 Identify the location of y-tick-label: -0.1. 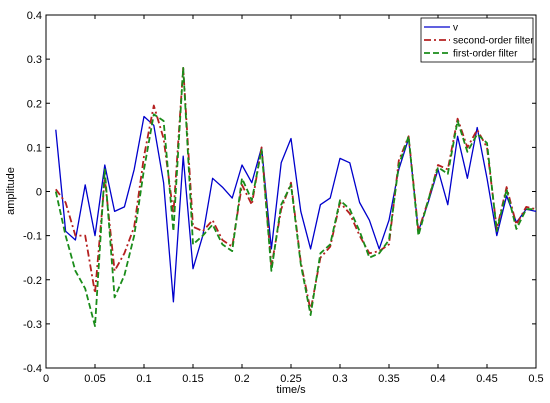
(32, 237).